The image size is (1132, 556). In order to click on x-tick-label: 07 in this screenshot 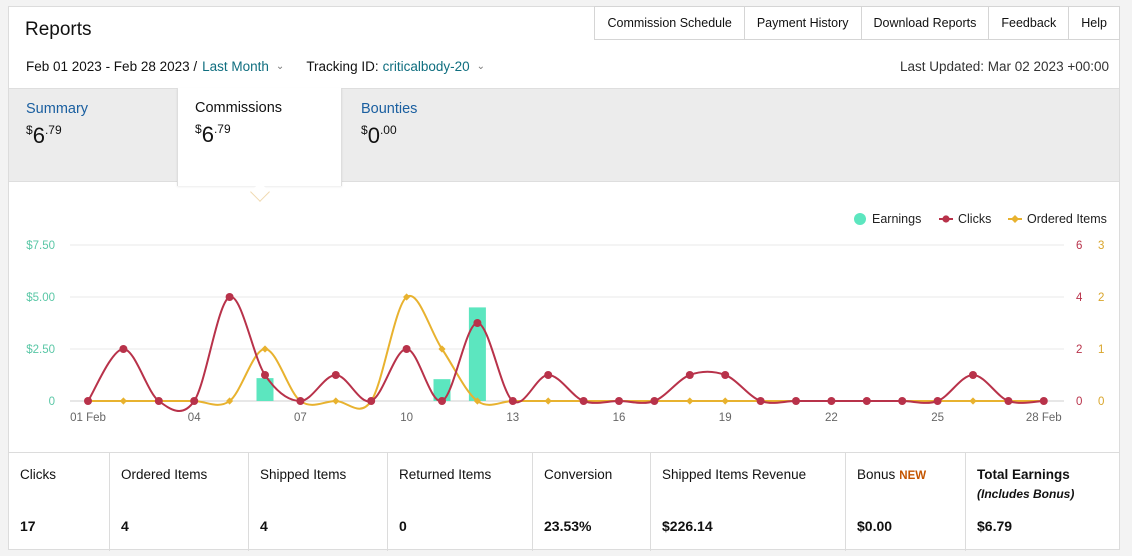, I will do `click(300, 418)`.